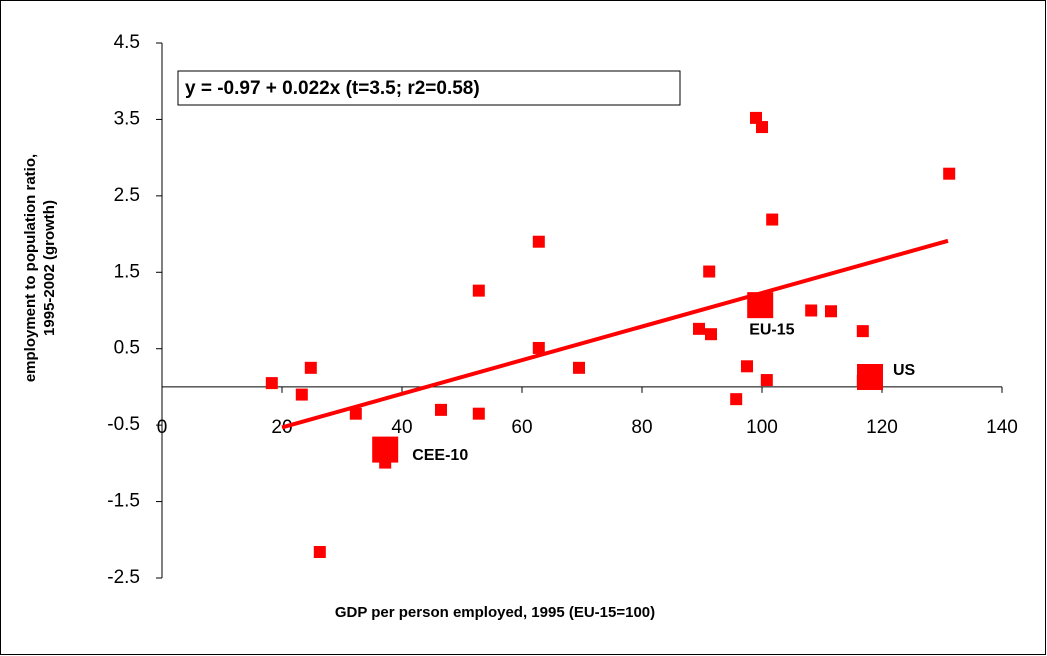  What do you see at coordinates (127, 195) in the screenshot?
I see `y-tick-label: 2.5` at bounding box center [127, 195].